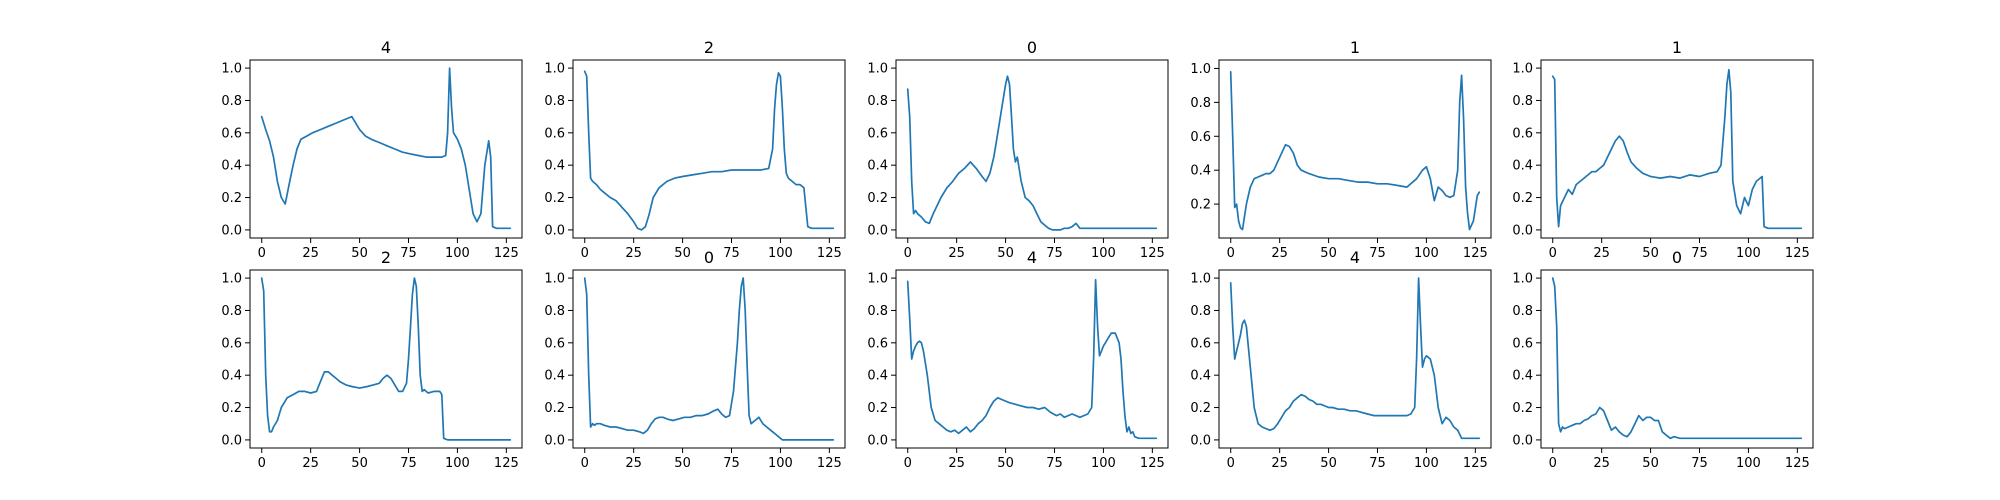  What do you see at coordinates (386, 257) in the screenshot?
I see `subplot-title: 2` at bounding box center [386, 257].